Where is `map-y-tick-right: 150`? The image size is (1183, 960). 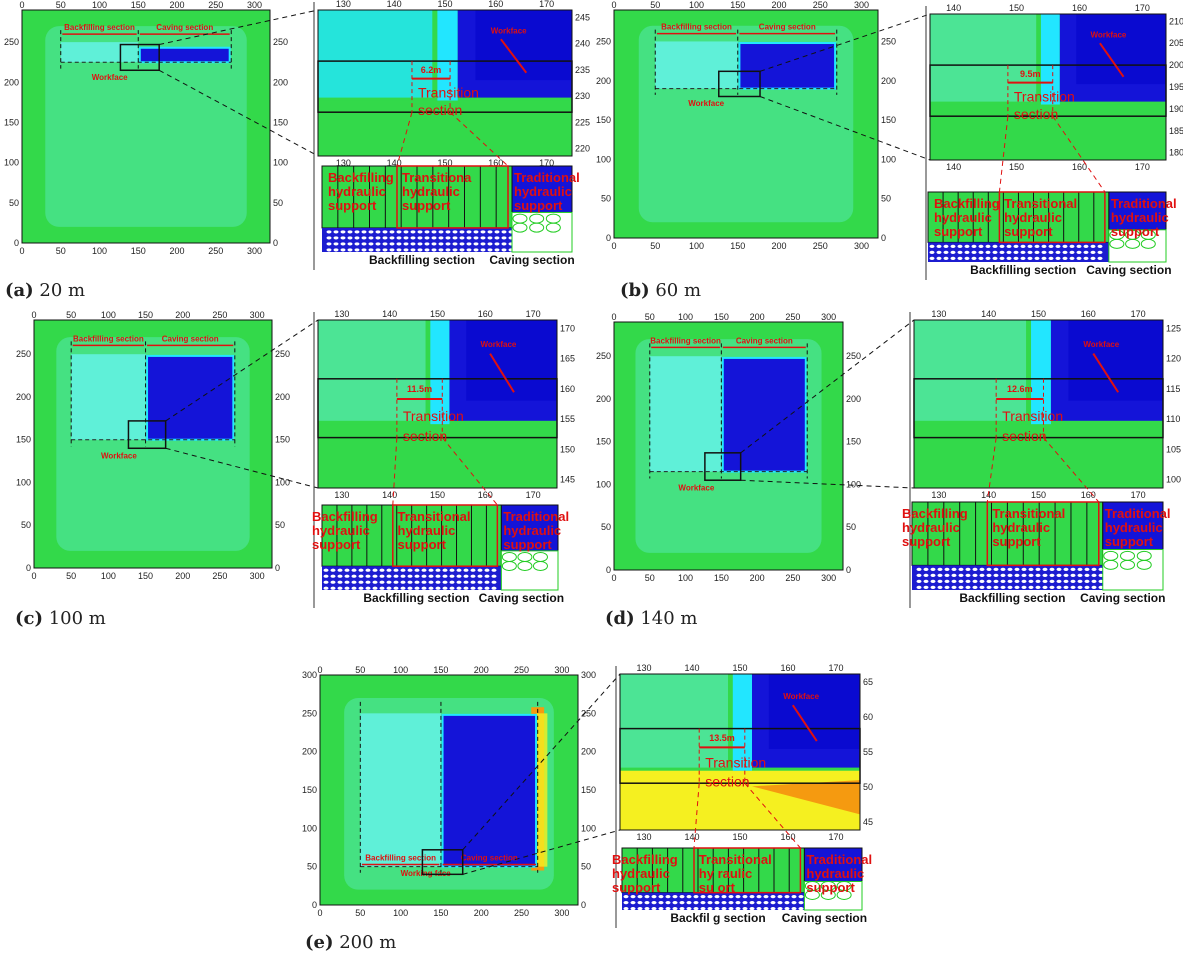
map-y-tick-right: 150 is located at coordinates (280, 122).